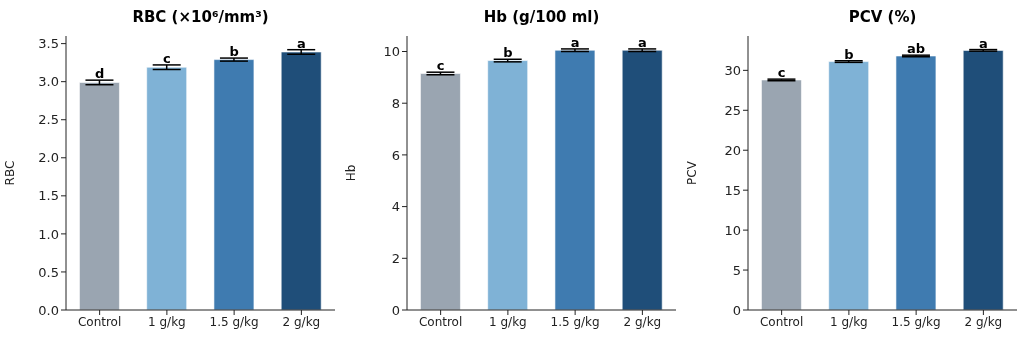  What do you see at coordinates (200, 17) in the screenshot?
I see `chart-title: RBC (×10⁶/mm³)` at bounding box center [200, 17].